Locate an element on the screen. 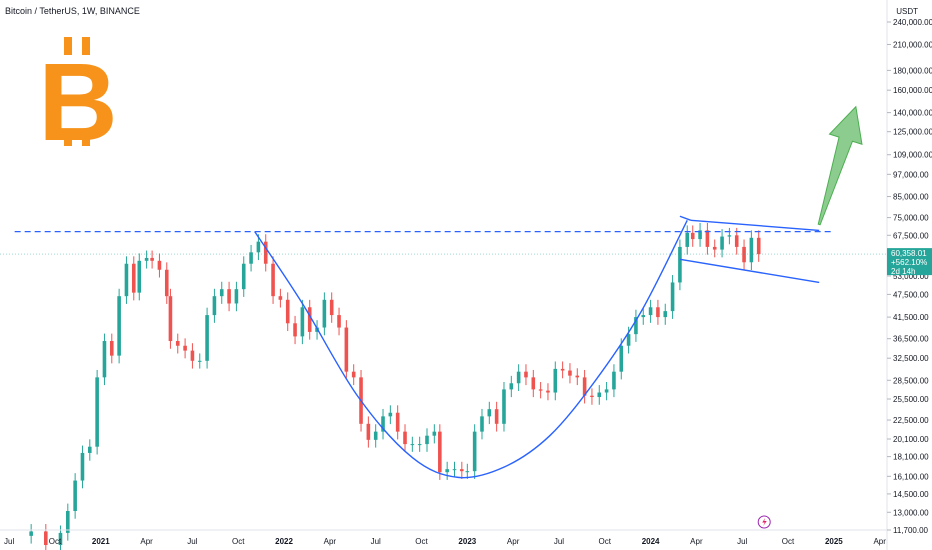 The image size is (932, 550). price-tick-label: 32,500.00 is located at coordinates (911, 358).